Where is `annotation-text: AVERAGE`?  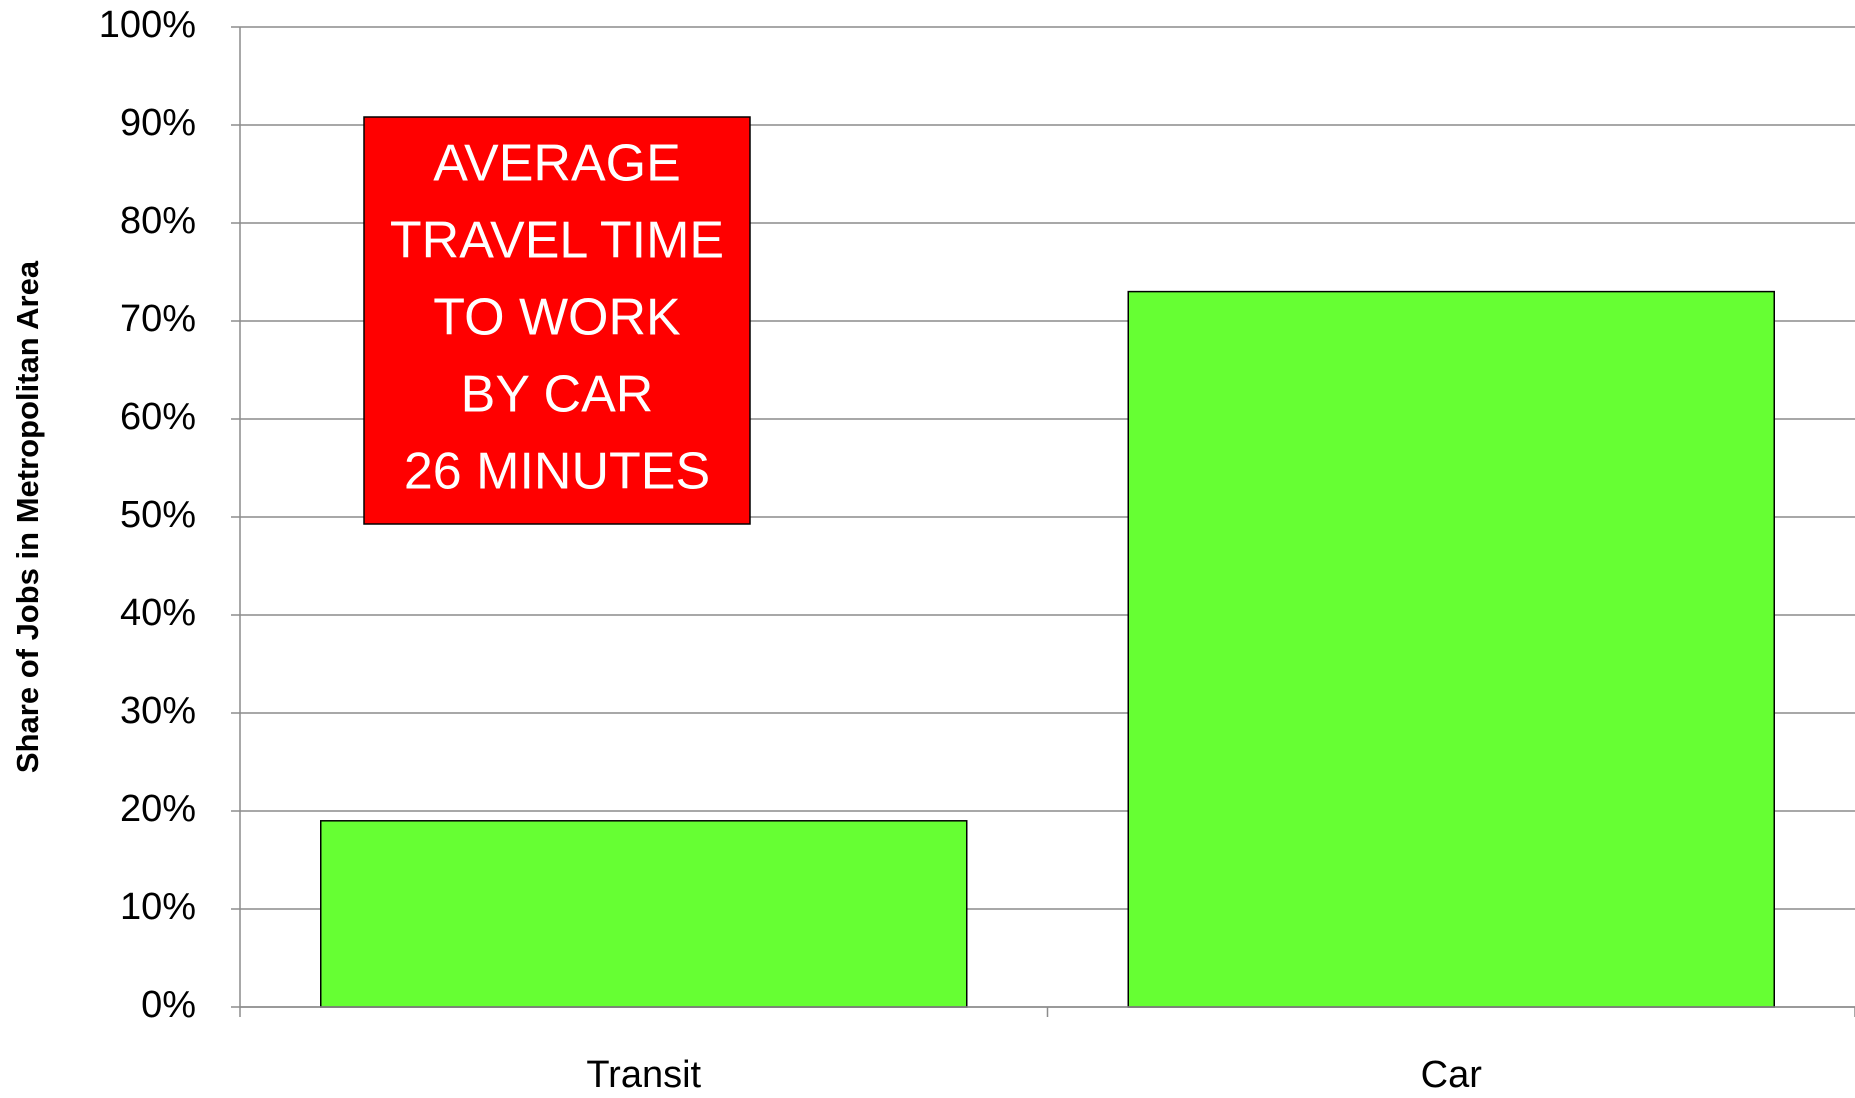 annotation-text: AVERAGE is located at coordinates (557, 164).